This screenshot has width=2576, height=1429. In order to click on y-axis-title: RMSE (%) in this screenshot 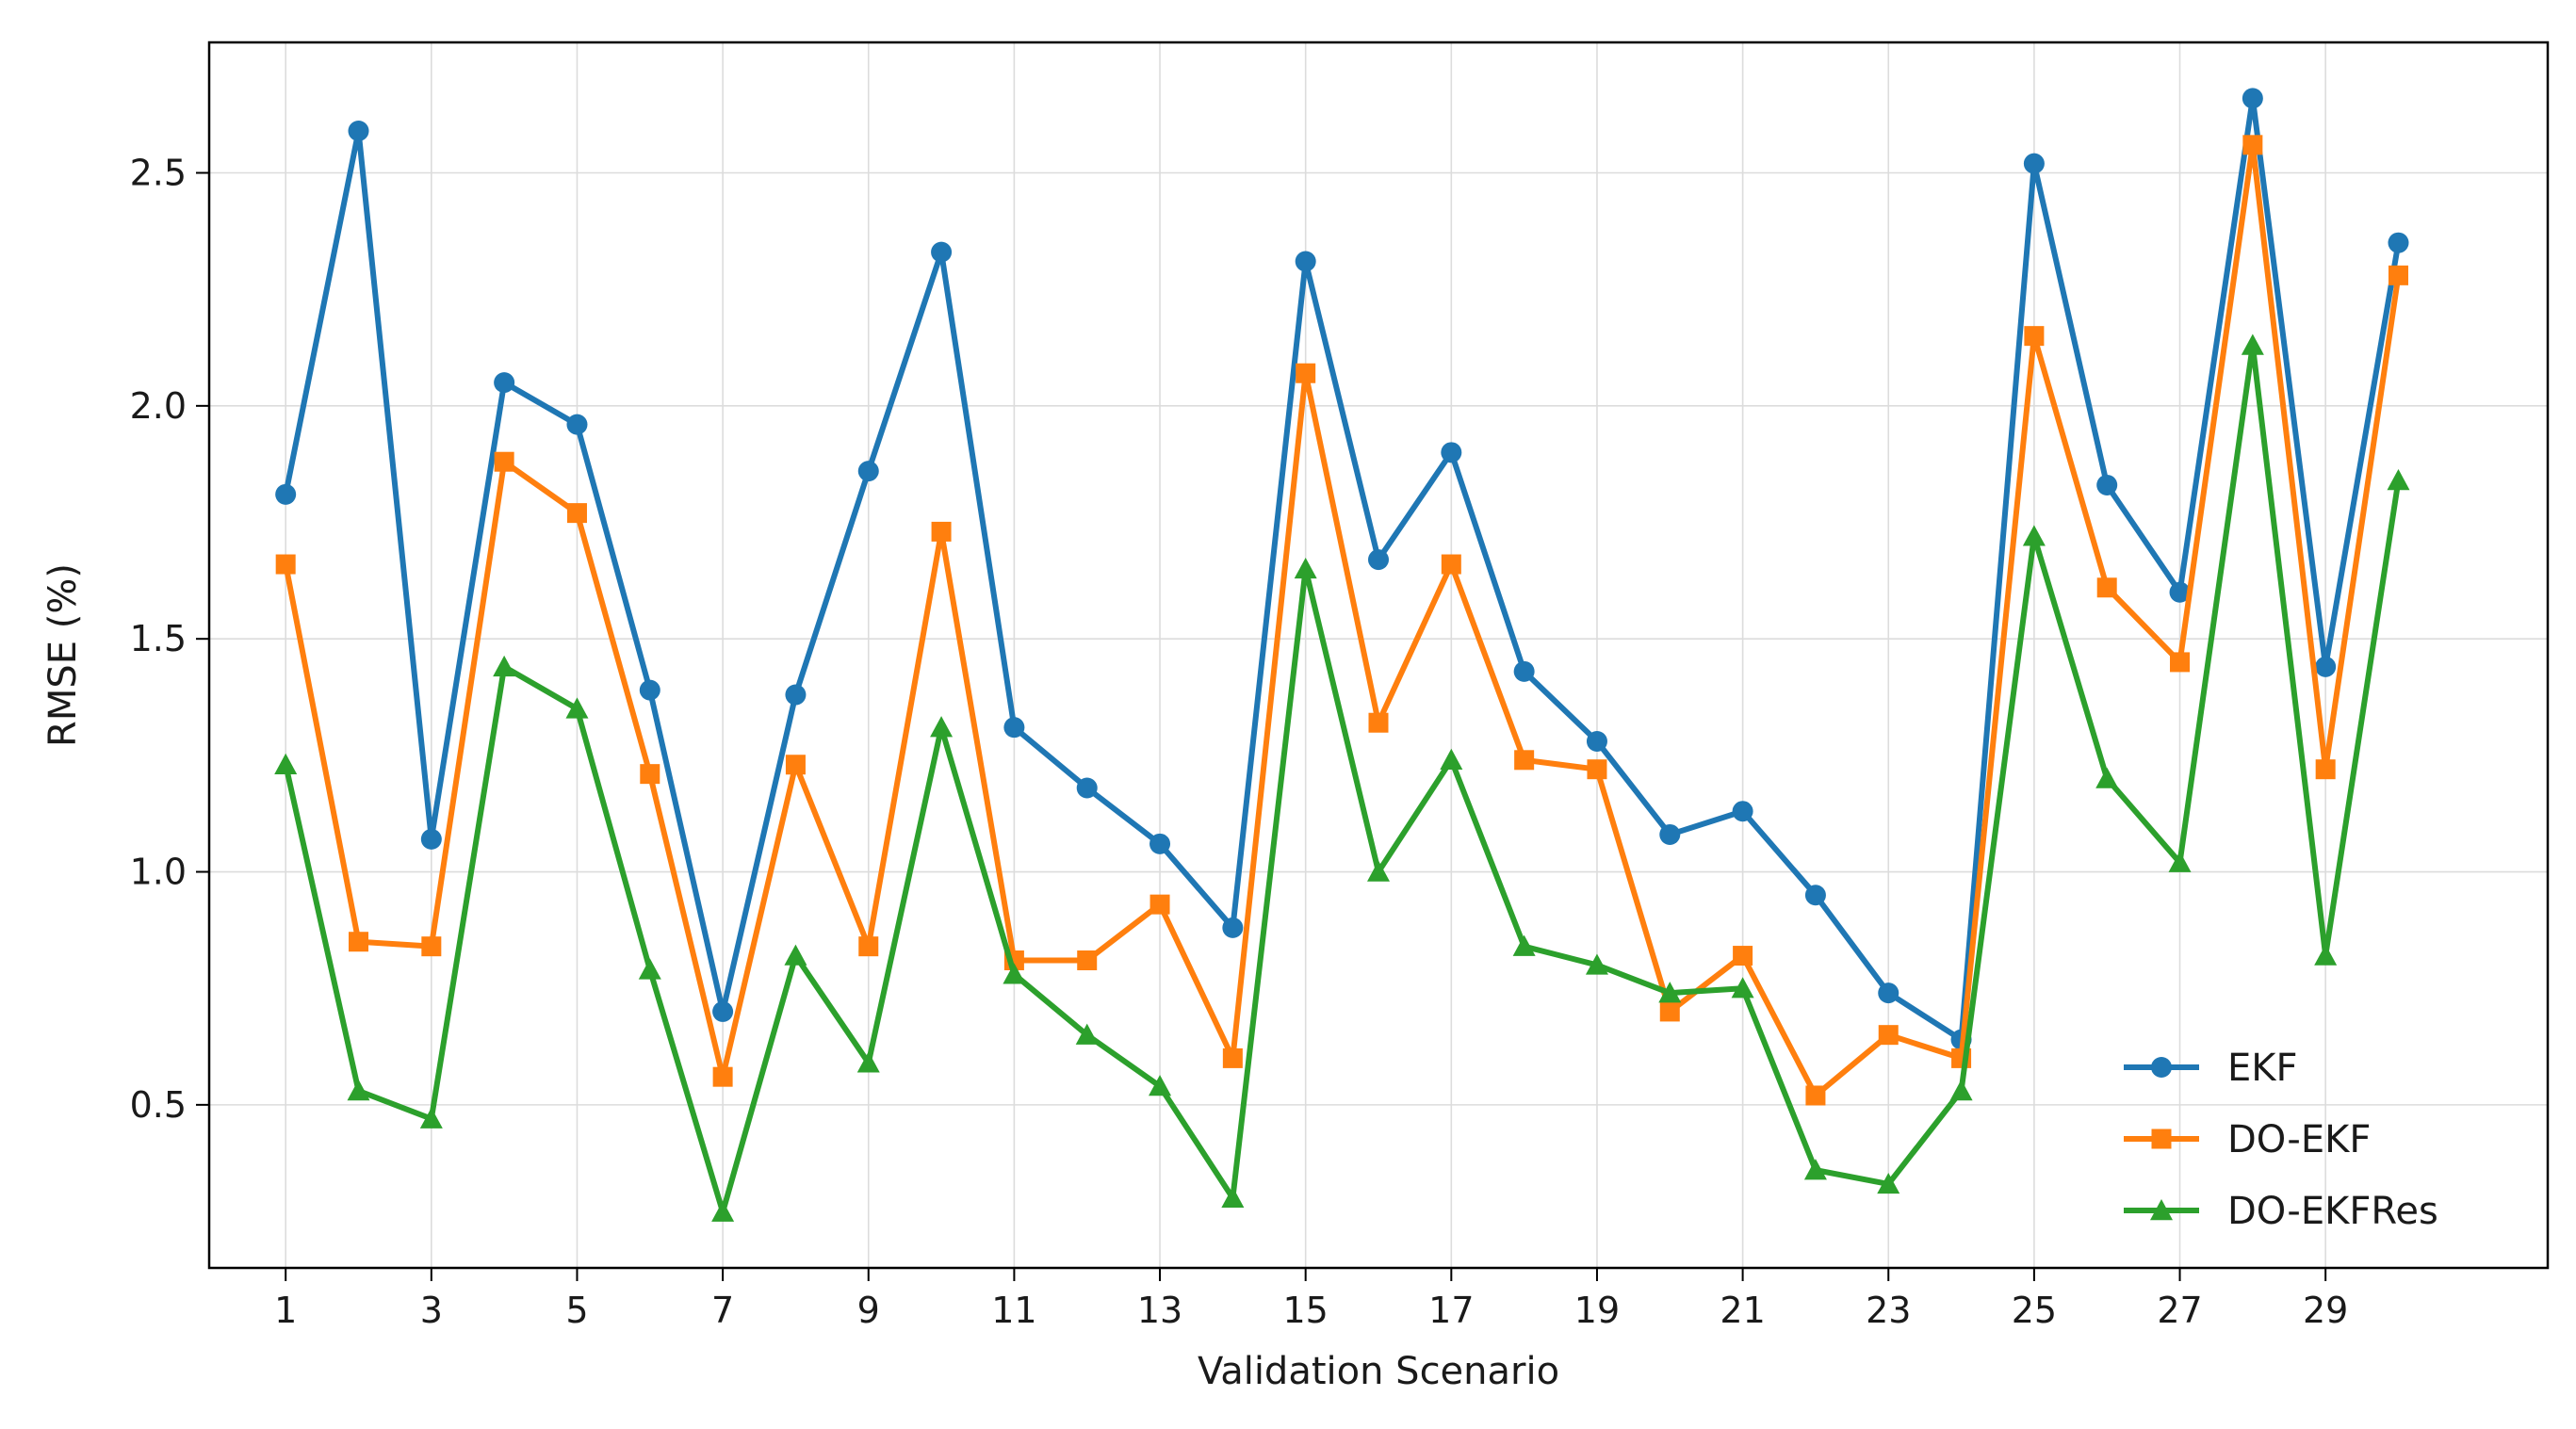, I will do `click(63, 655)`.